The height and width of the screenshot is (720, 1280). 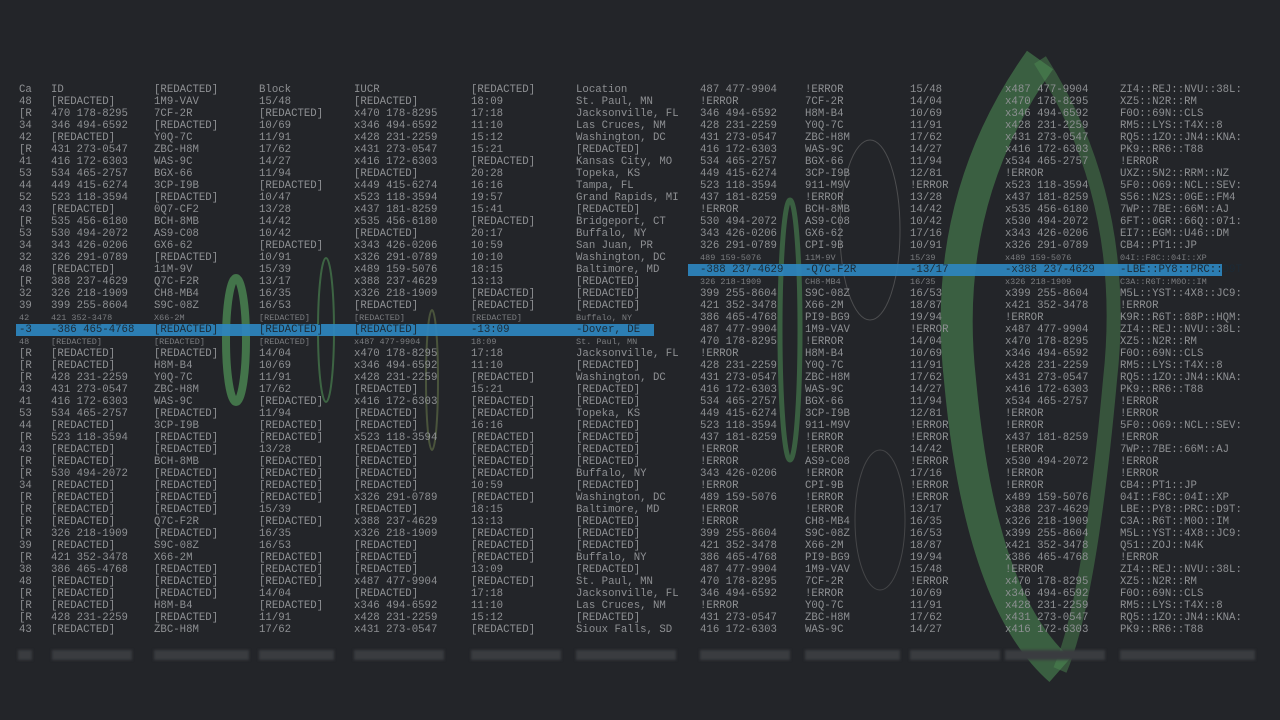 What do you see at coordinates (275, 546) in the screenshot?
I see `block-cell: 16/53` at bounding box center [275, 546].